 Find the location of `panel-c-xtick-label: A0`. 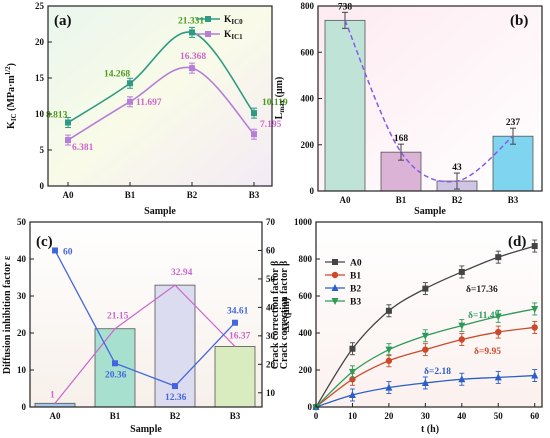

panel-c-xtick-label: A0 is located at coordinates (55, 416).